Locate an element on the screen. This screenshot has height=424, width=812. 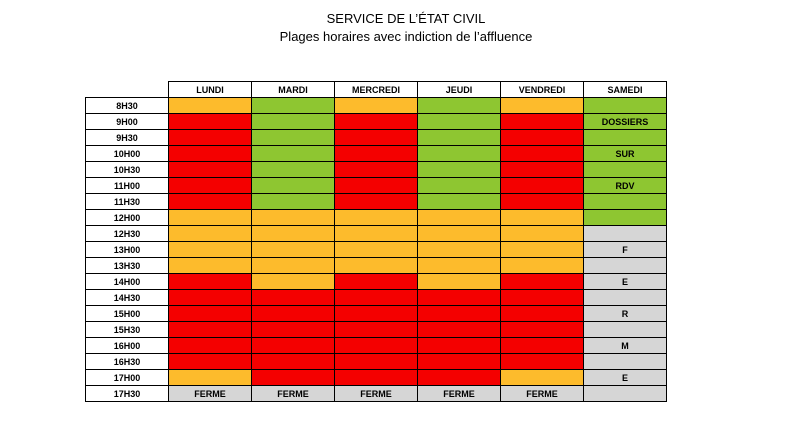
slot-cell: RDV is located at coordinates (625, 185).